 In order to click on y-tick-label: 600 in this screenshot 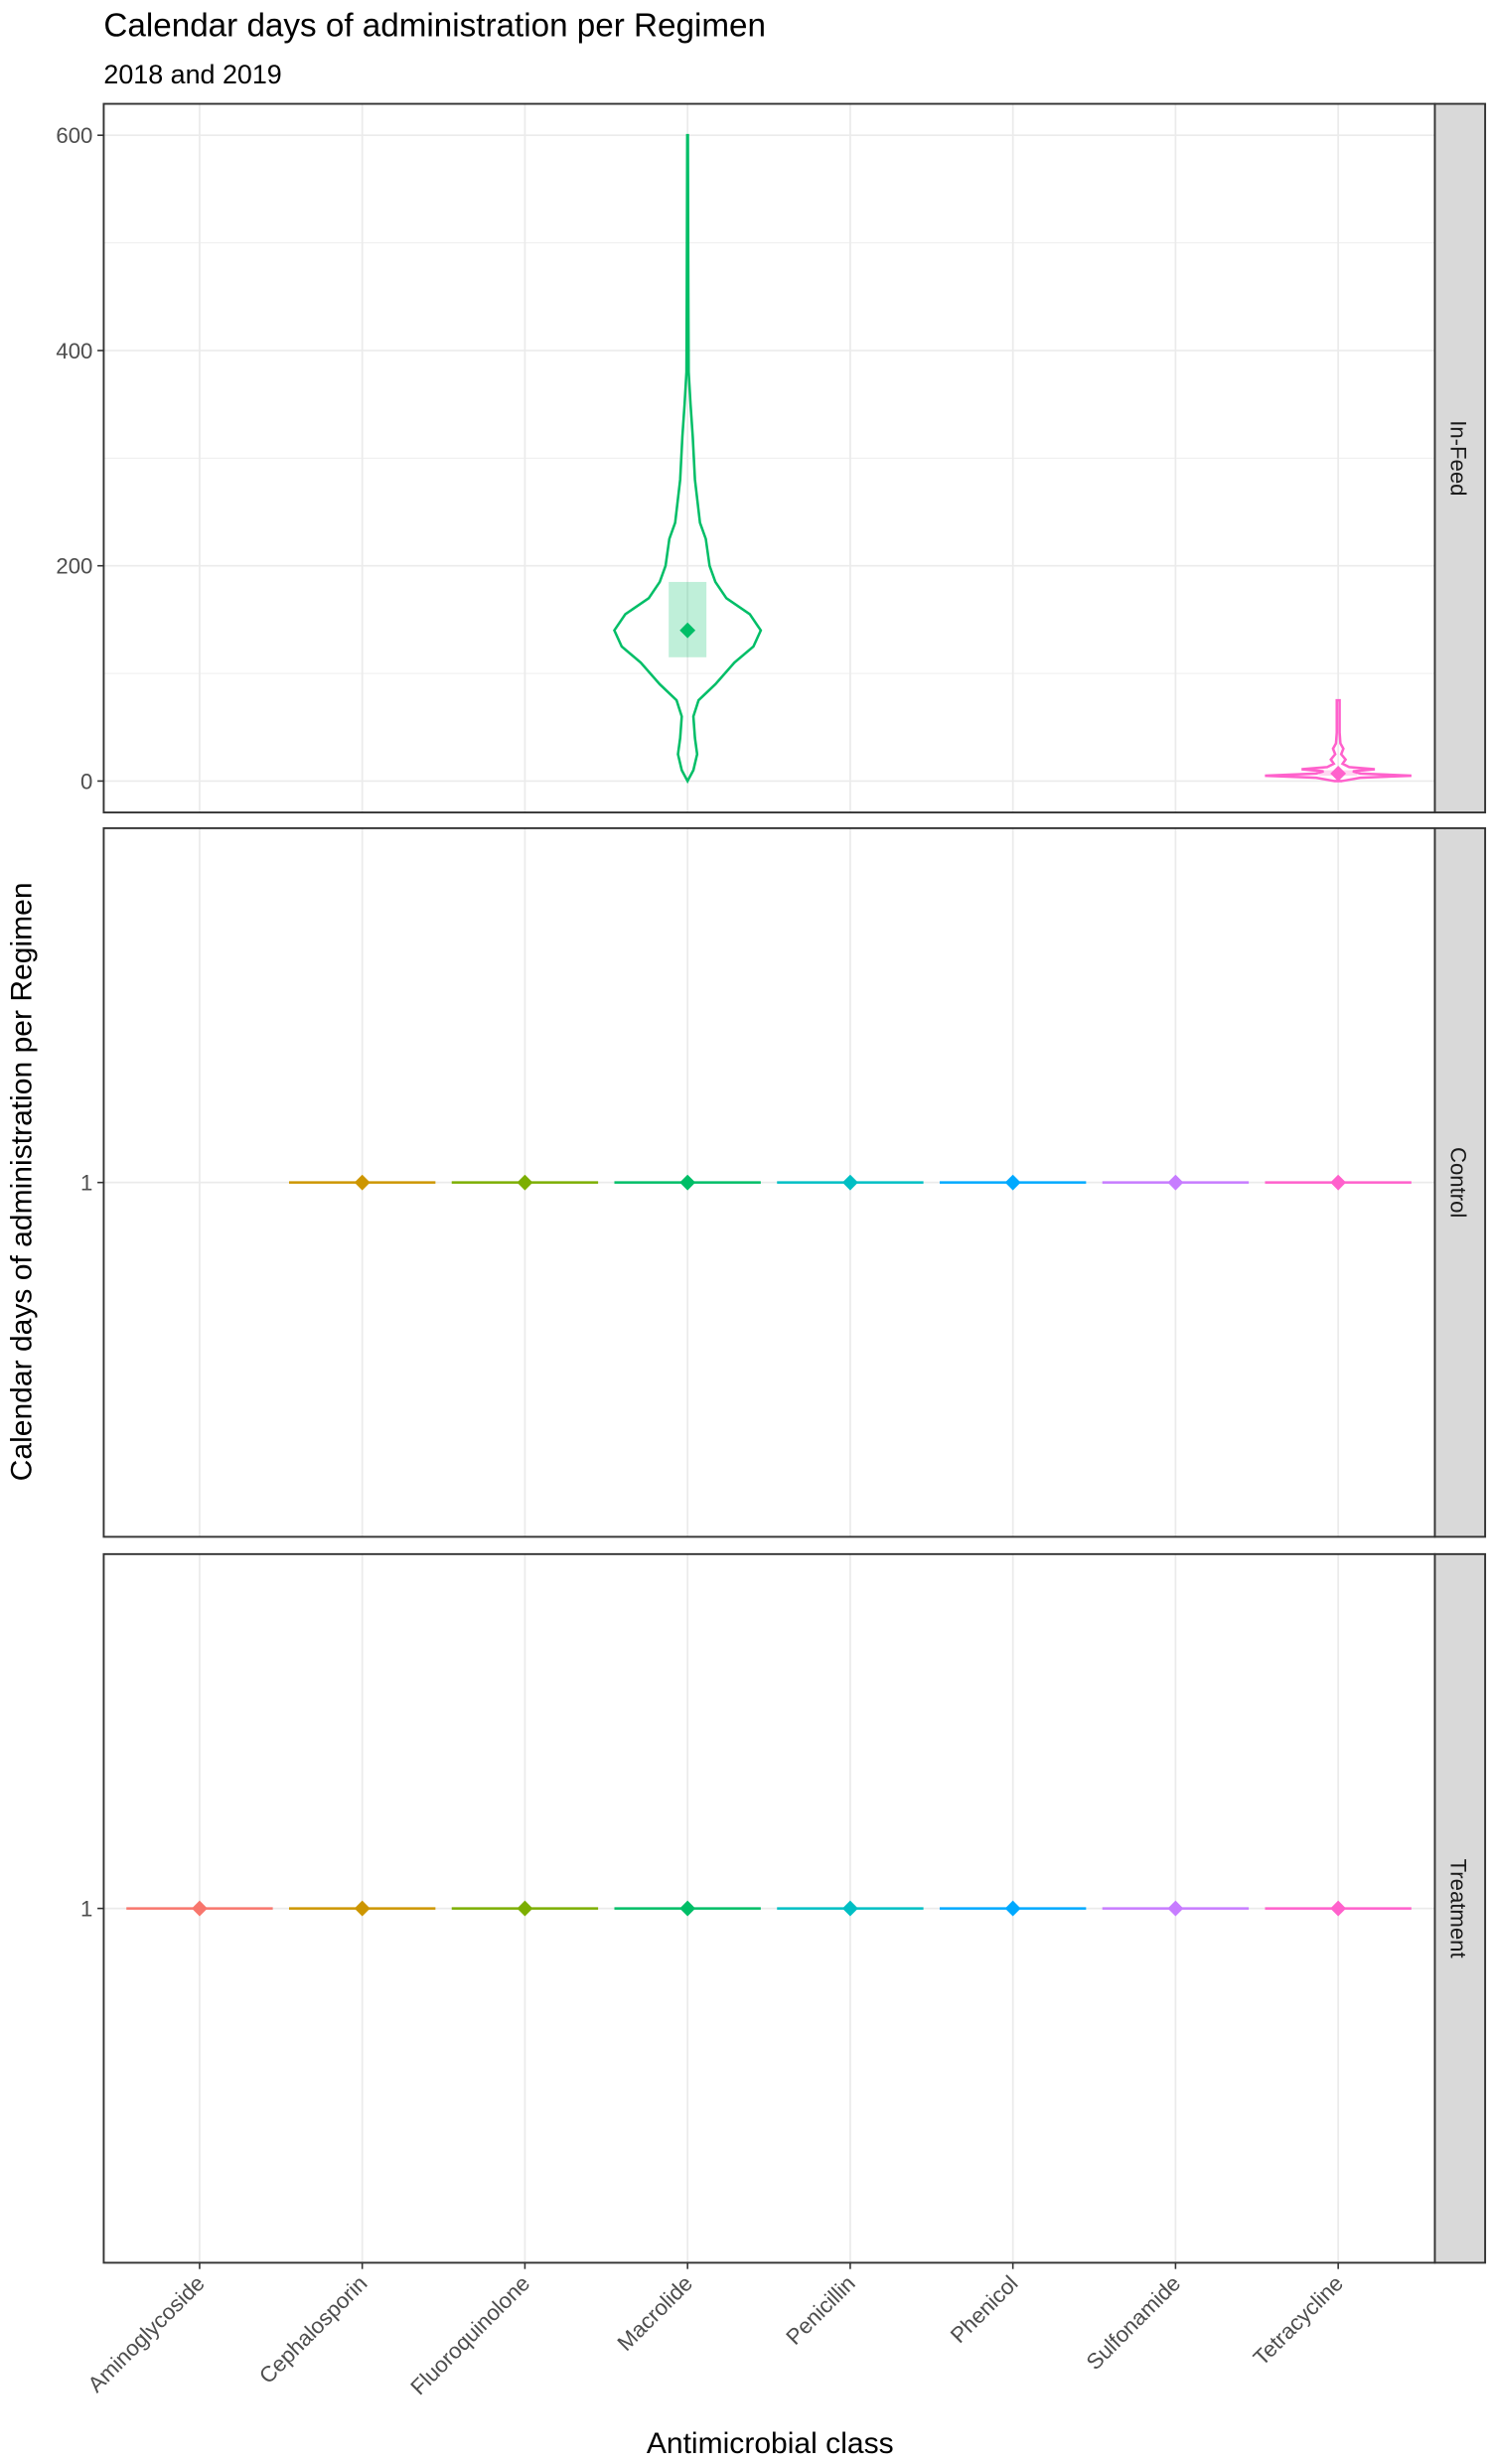, I will do `click(74, 135)`.